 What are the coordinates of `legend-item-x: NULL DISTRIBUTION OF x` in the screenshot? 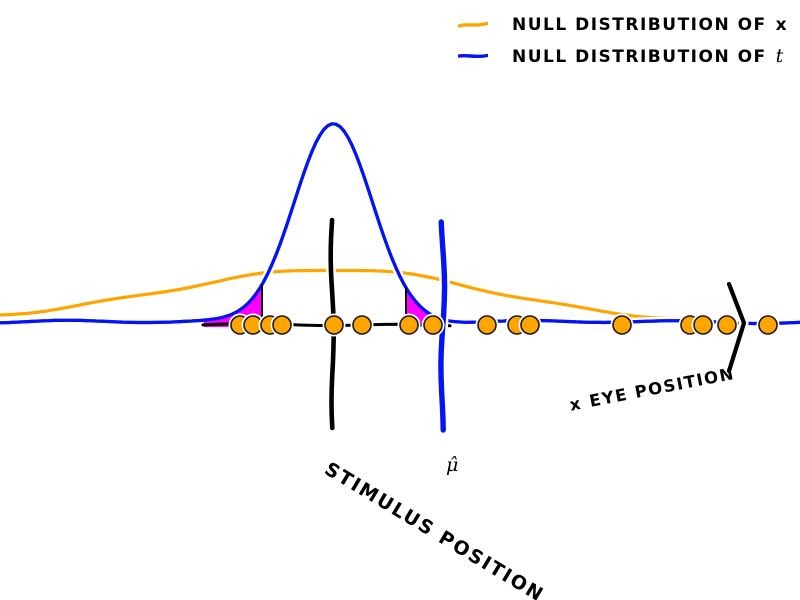 It's located at (623, 24).